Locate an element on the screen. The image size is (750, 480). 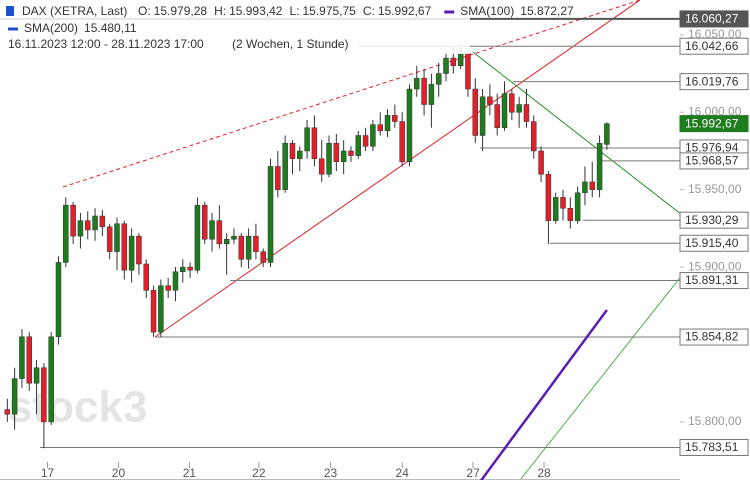
indicator-line is located at coordinates (543, 394).